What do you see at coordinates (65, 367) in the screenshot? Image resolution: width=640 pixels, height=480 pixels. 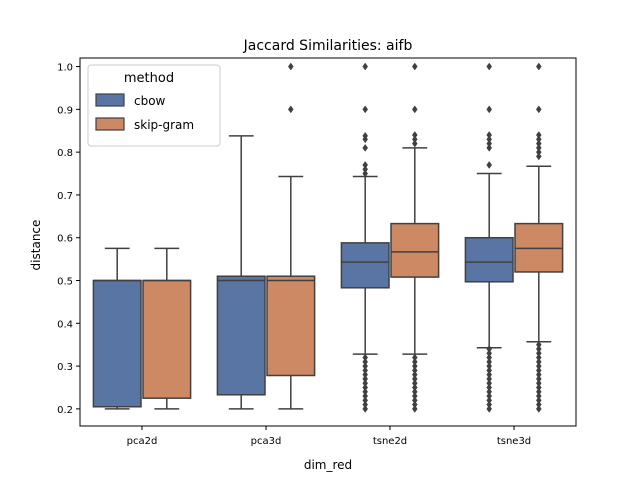 I see `y-tick-label-1: 0.3` at bounding box center [65, 367].